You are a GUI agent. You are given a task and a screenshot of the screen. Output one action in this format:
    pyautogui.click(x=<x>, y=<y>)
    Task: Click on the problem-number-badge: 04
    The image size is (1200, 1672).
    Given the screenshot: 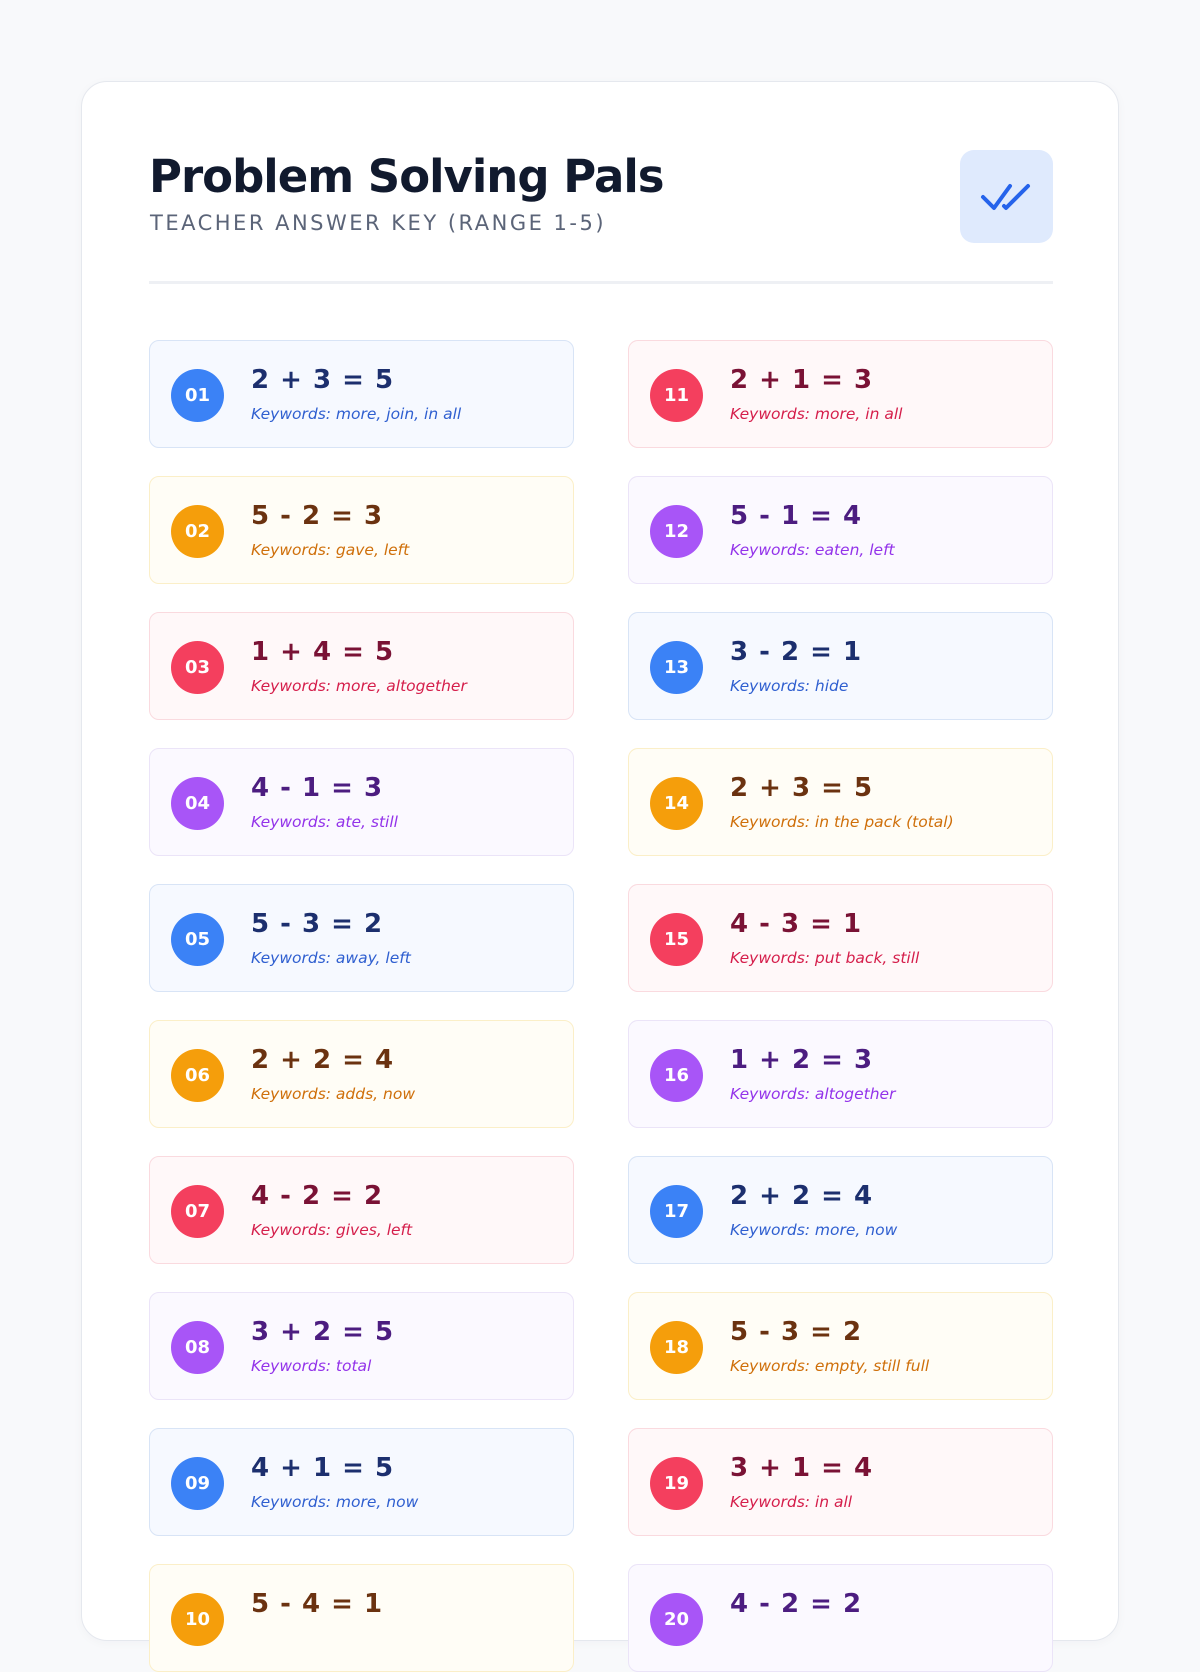 What is the action you would take?
    pyautogui.click(x=197, y=803)
    